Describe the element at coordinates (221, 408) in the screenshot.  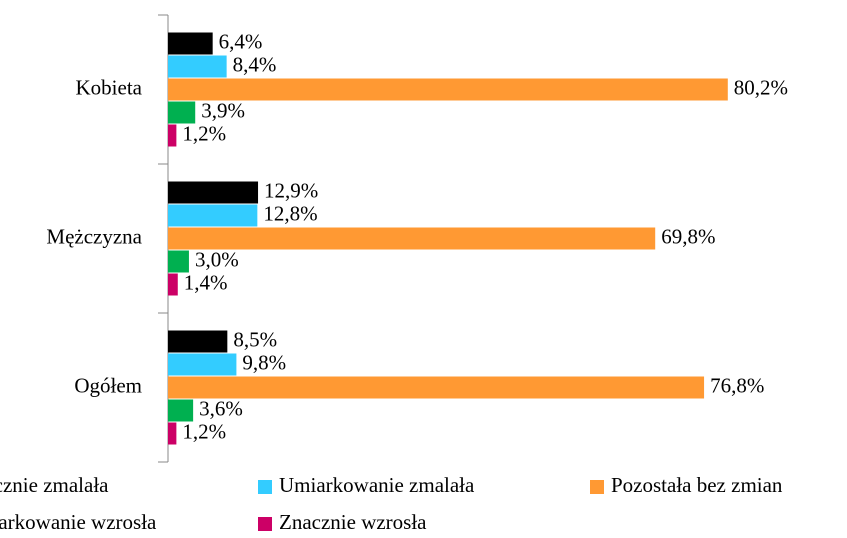
I see `value-label: 3,6%` at that location.